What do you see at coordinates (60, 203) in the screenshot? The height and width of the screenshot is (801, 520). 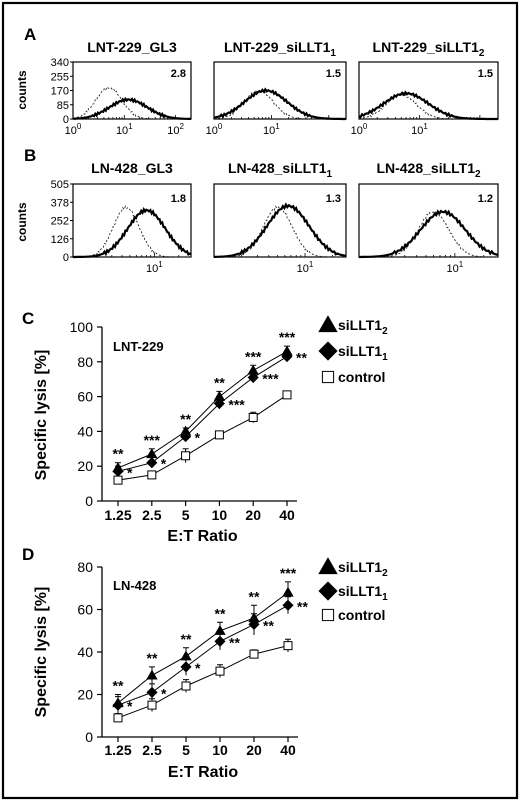 I see `y-tick-label: 378` at bounding box center [60, 203].